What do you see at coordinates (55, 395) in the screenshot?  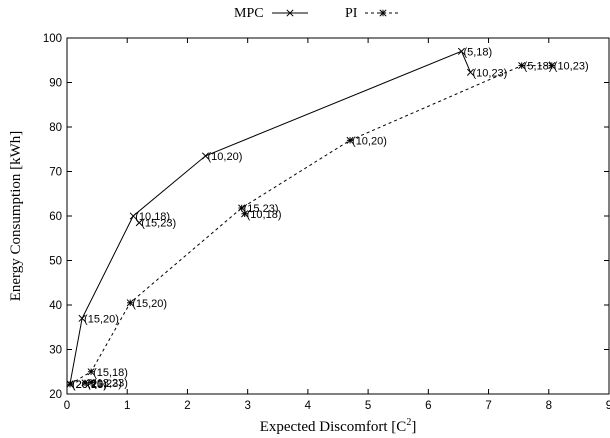 I see `y-tick-label: 20` at bounding box center [55, 395].